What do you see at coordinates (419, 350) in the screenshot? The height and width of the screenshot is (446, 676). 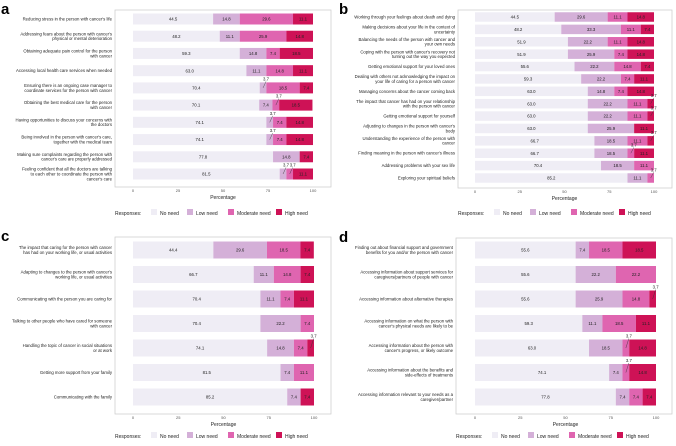 I see `category-label-line: cancer's progress, or likely outcome` at bounding box center [419, 350].